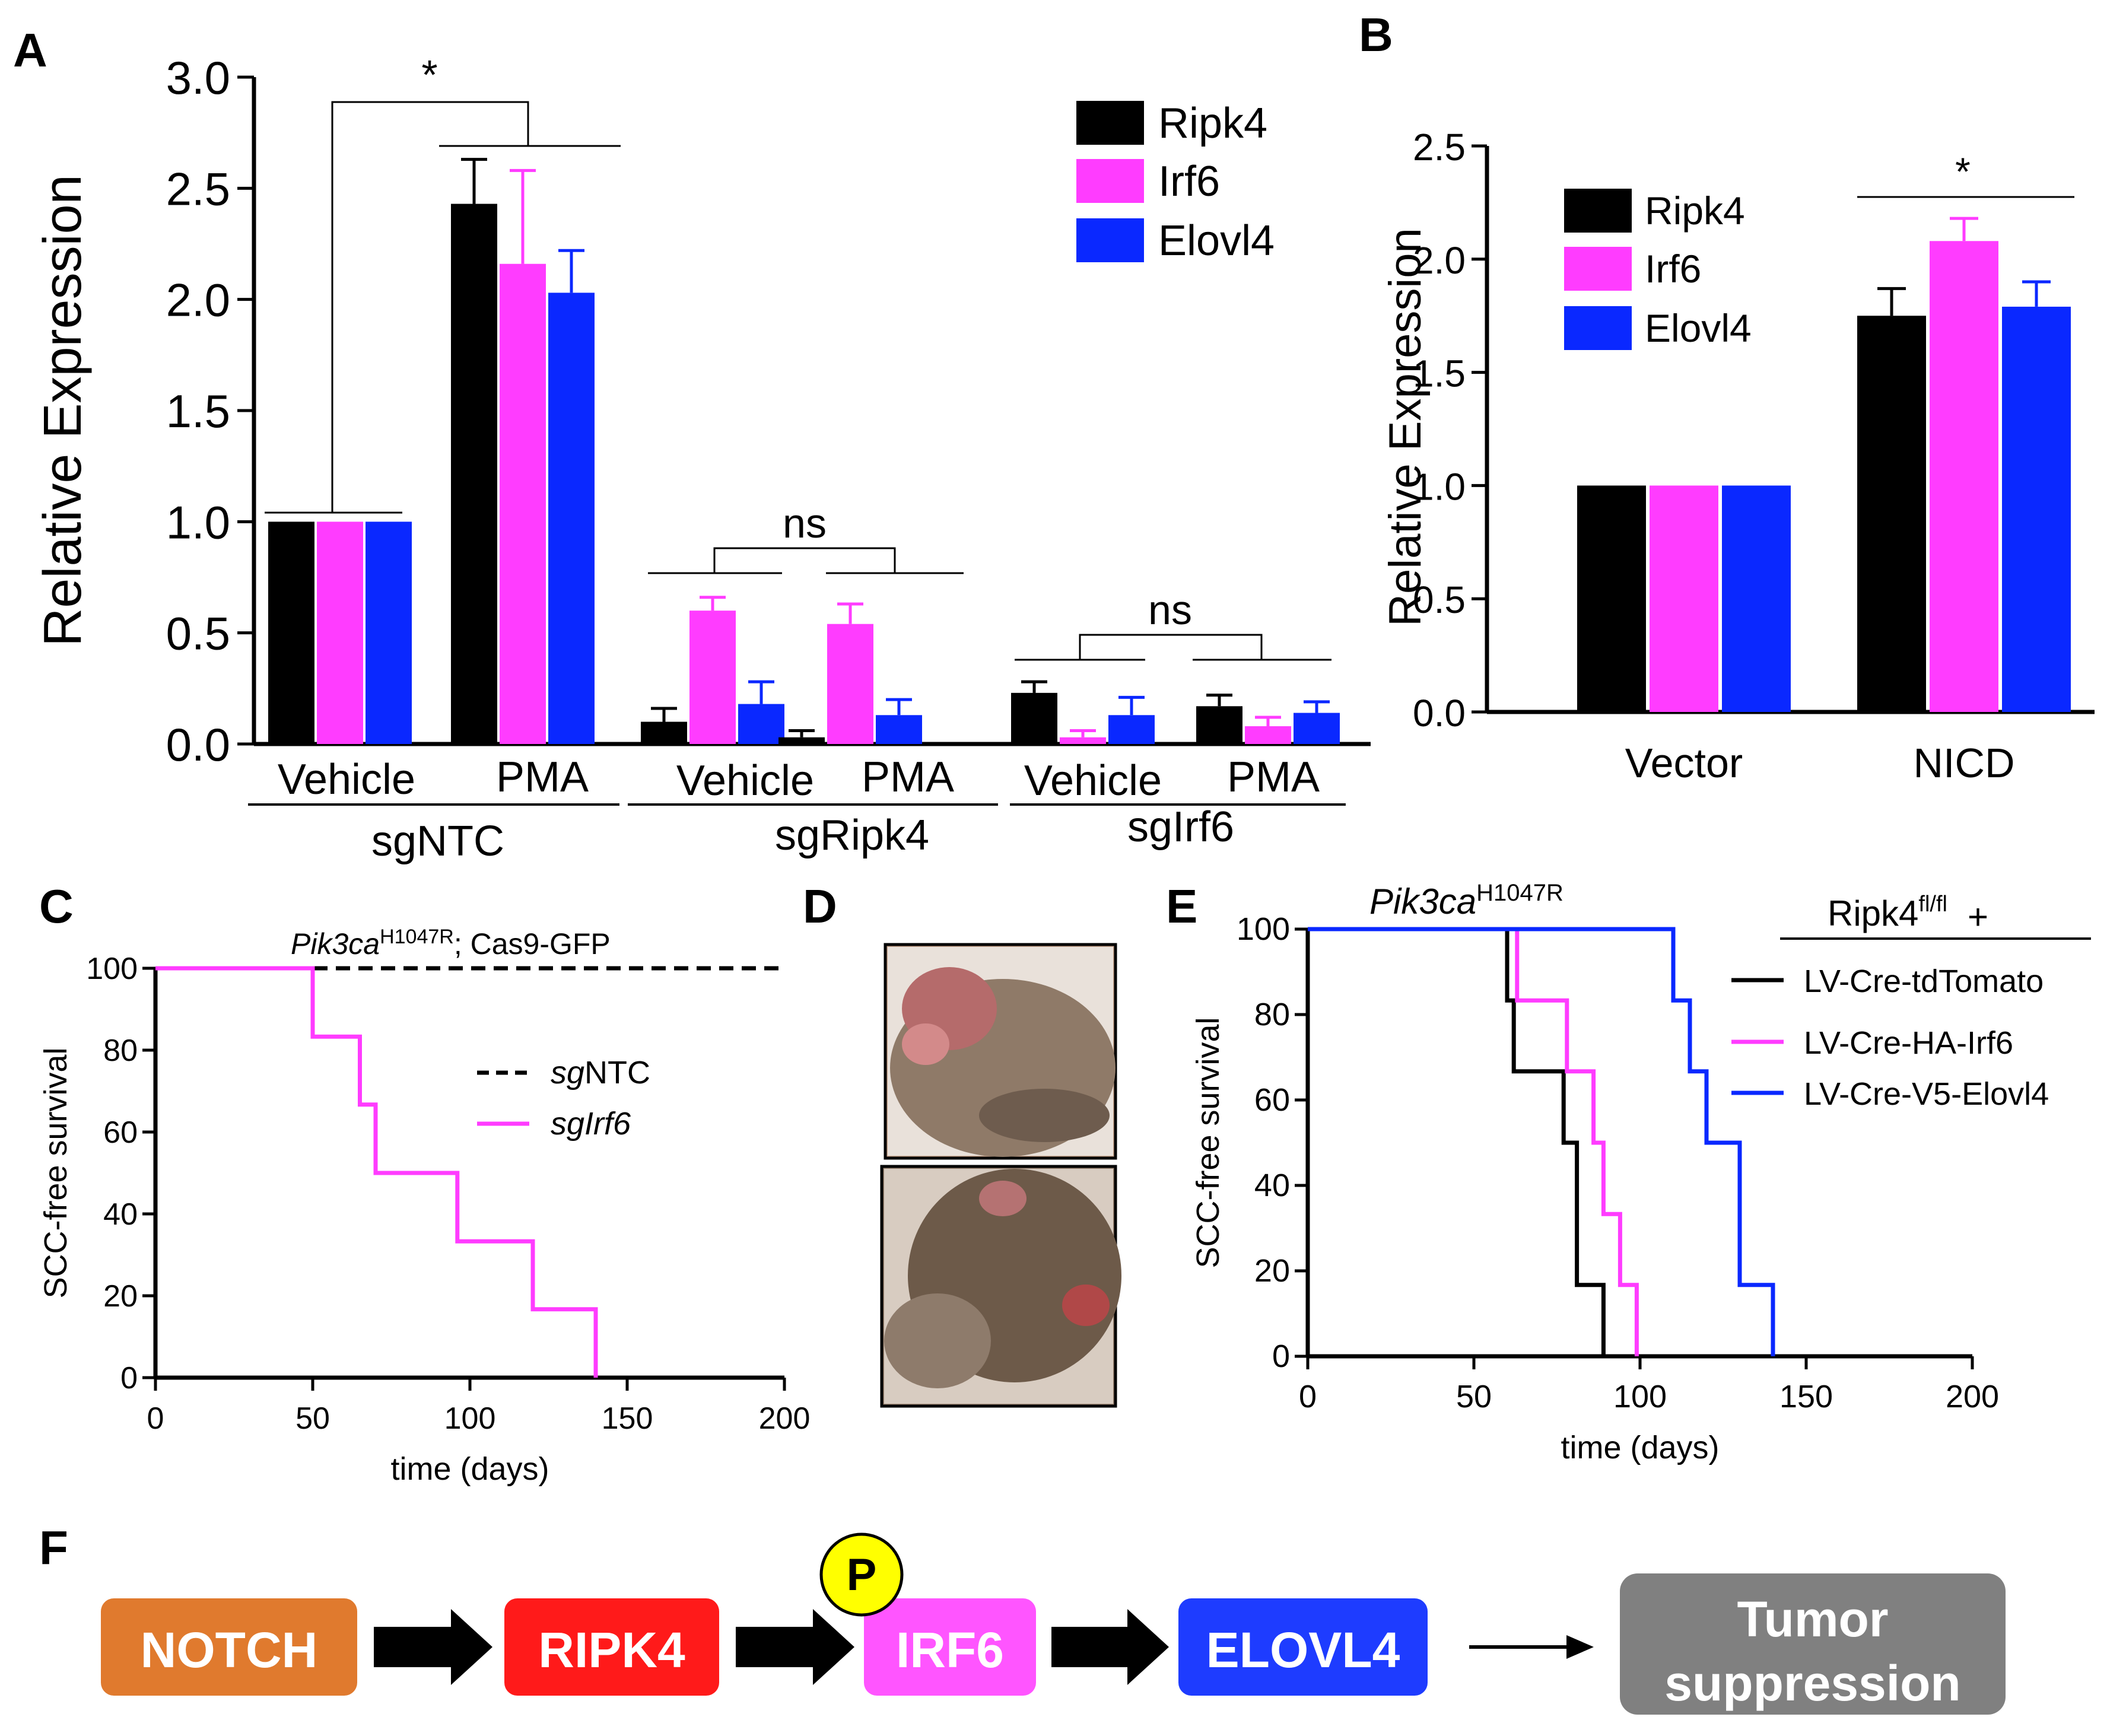  I want to click on b-y-tick-label: 0.0, so click(1439, 713).